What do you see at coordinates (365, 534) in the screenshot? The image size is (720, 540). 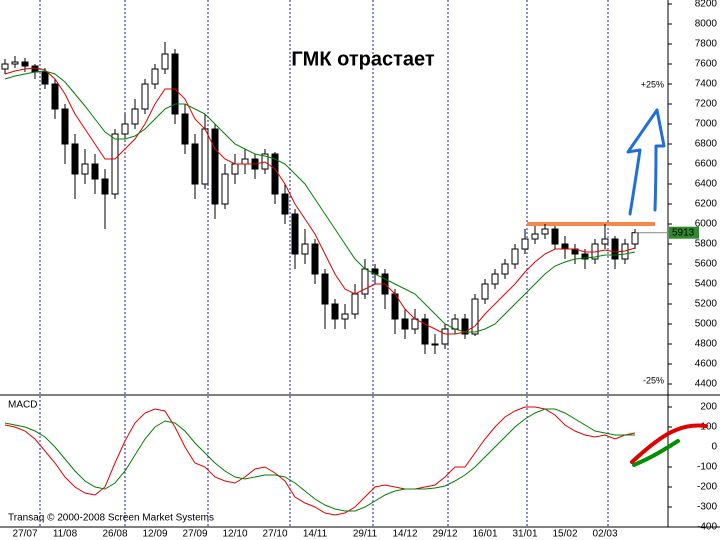 I see `x-tick-label: 29/11` at bounding box center [365, 534].